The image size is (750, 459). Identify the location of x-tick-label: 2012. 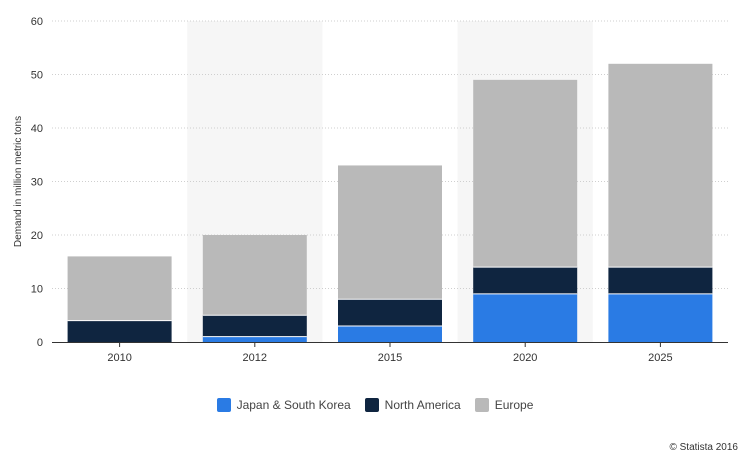
(255, 358).